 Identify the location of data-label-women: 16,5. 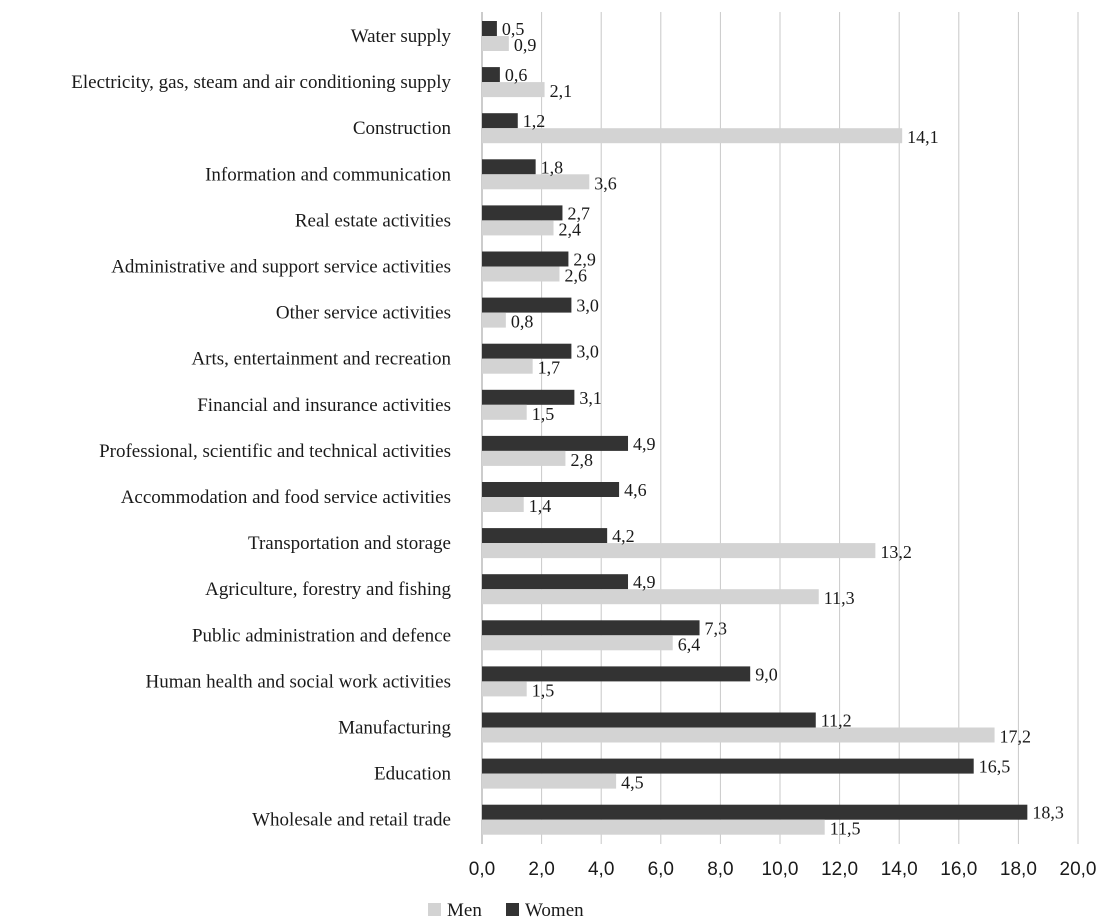
(995, 767).